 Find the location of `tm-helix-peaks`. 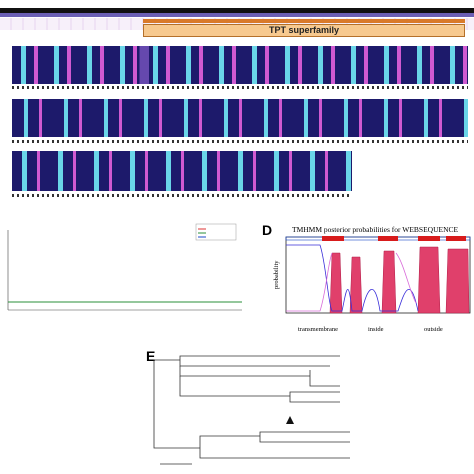

tm-helix-peaks is located at coordinates (399, 280).